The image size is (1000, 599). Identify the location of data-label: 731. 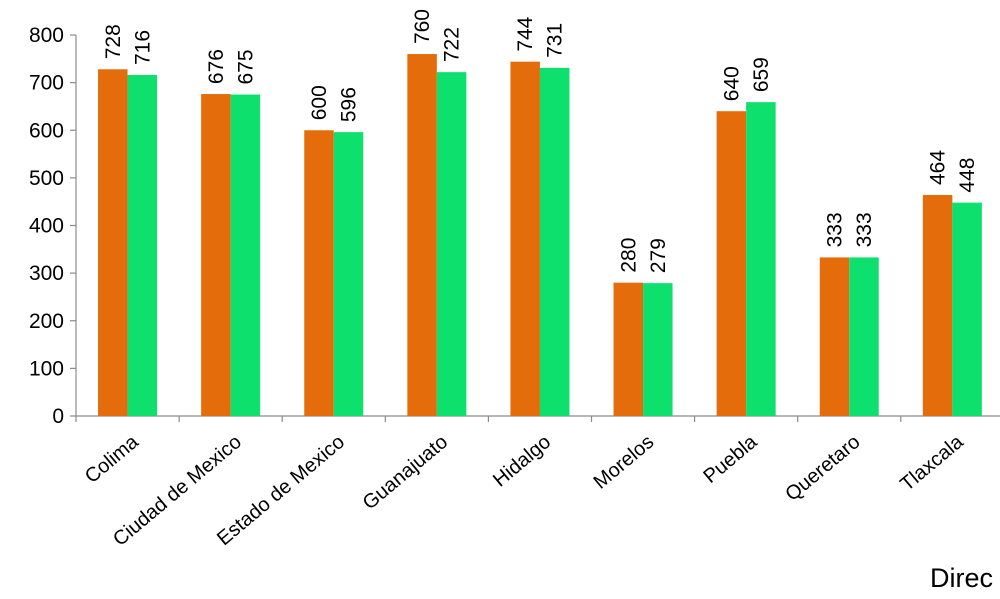
(555, 40).